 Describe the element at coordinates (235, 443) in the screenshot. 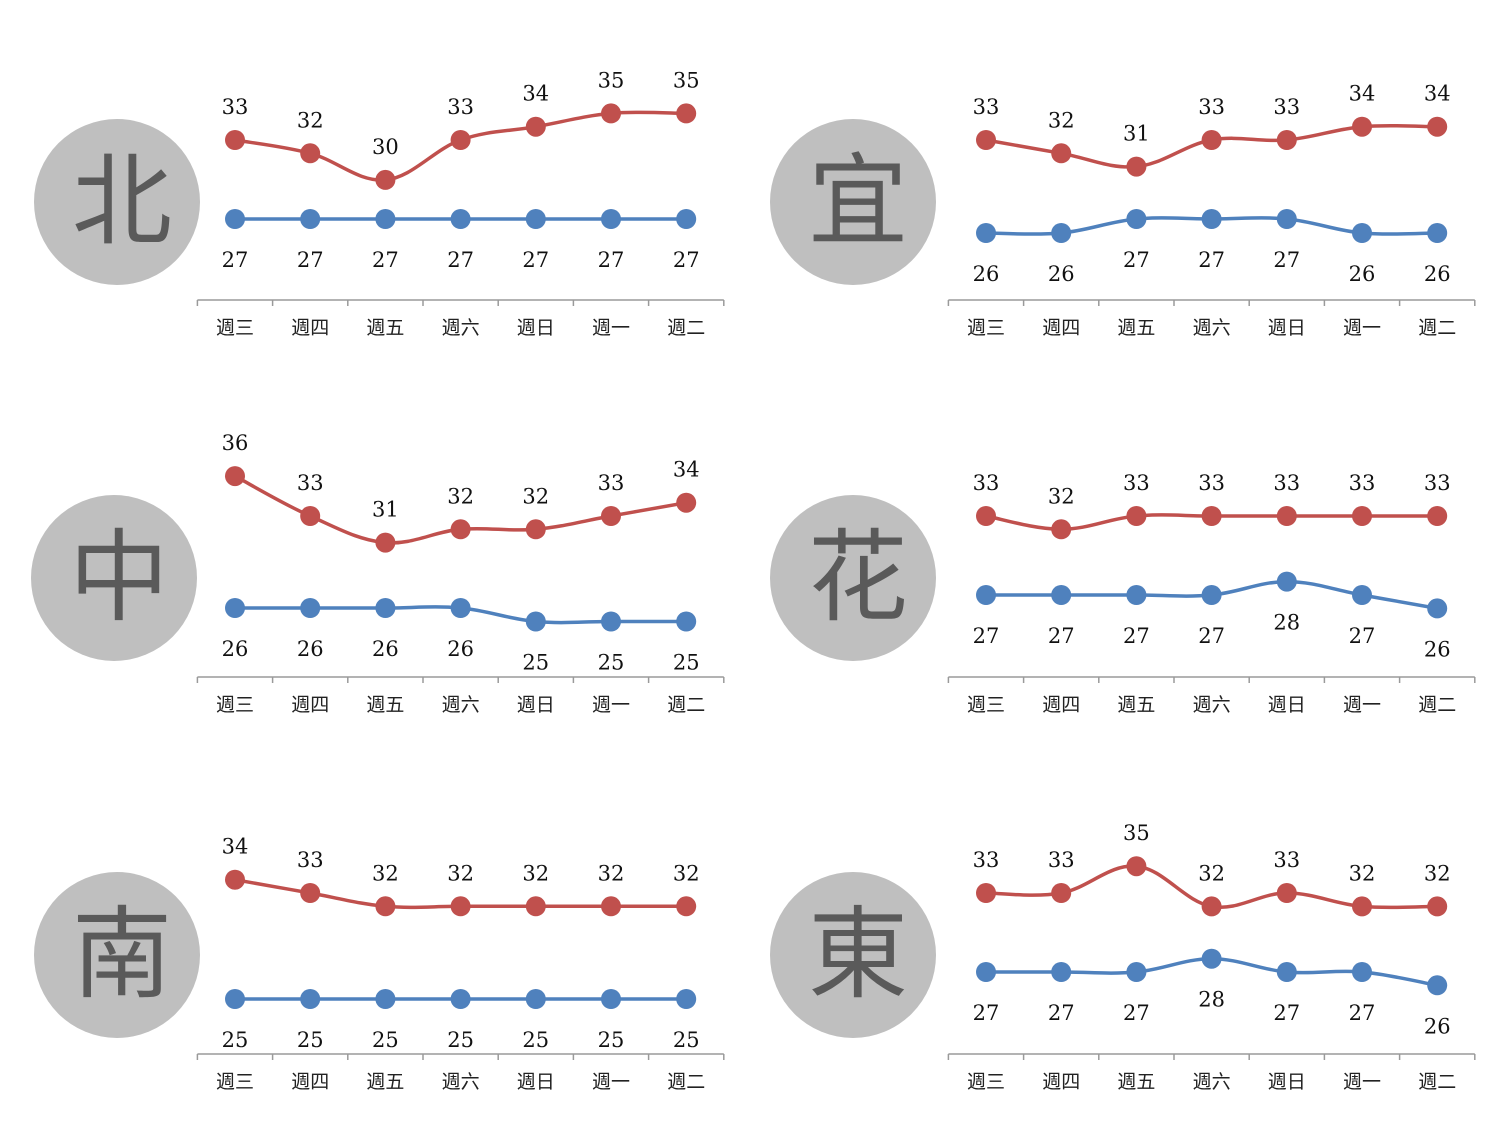

I see `high-temp-label: 36` at that location.